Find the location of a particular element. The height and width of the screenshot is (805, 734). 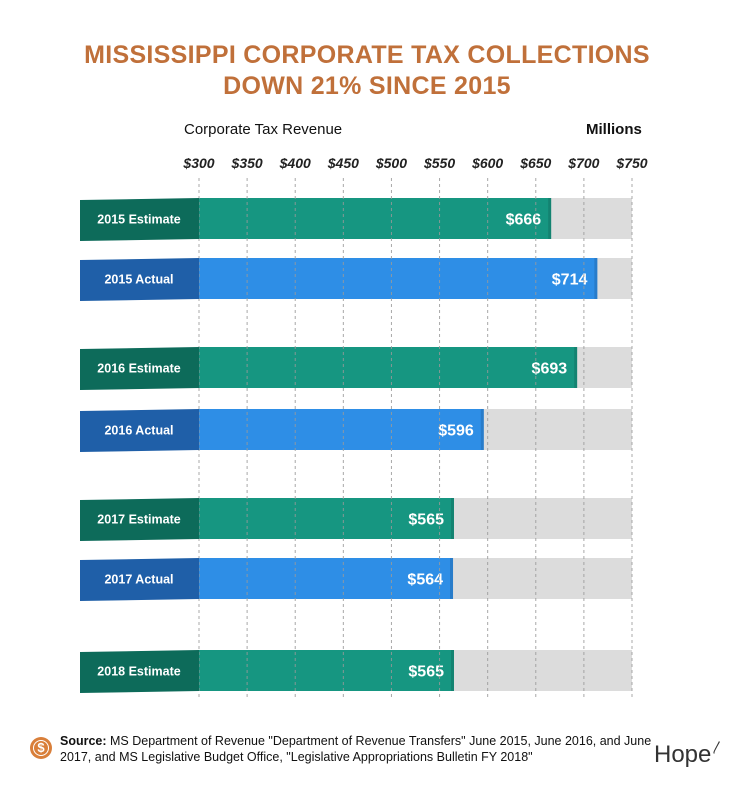

row-category-label: 2018 Estimate is located at coordinates (138, 672).